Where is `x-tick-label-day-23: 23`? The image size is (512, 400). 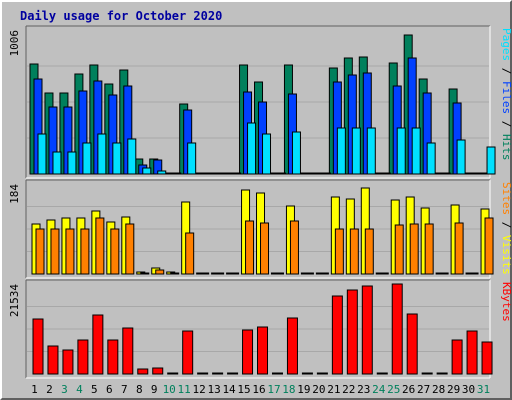 x-tick-label-day-23: 23 is located at coordinates (363, 389).